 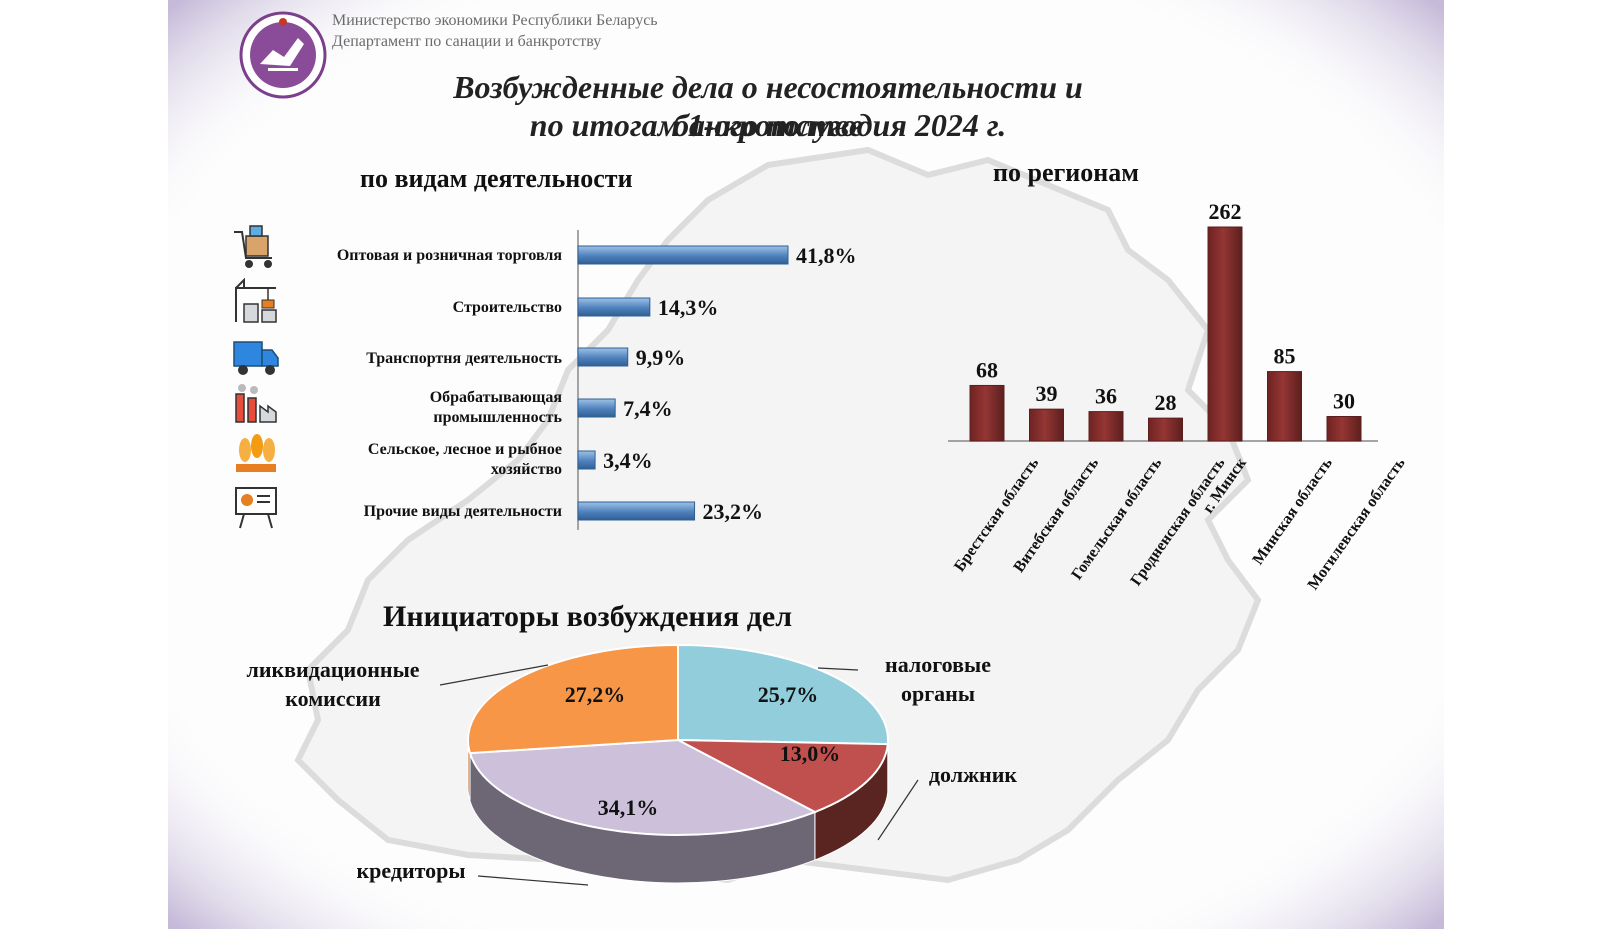 I want to click on activity-label-other: Прочие виды деятельности, so click(x=462, y=511).